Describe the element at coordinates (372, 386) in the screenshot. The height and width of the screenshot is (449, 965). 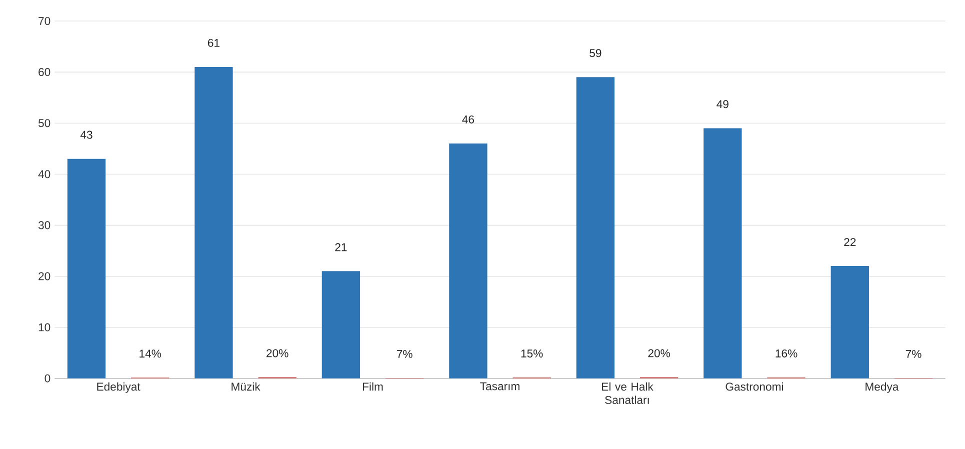
I see `x-tick-label: Film` at that location.